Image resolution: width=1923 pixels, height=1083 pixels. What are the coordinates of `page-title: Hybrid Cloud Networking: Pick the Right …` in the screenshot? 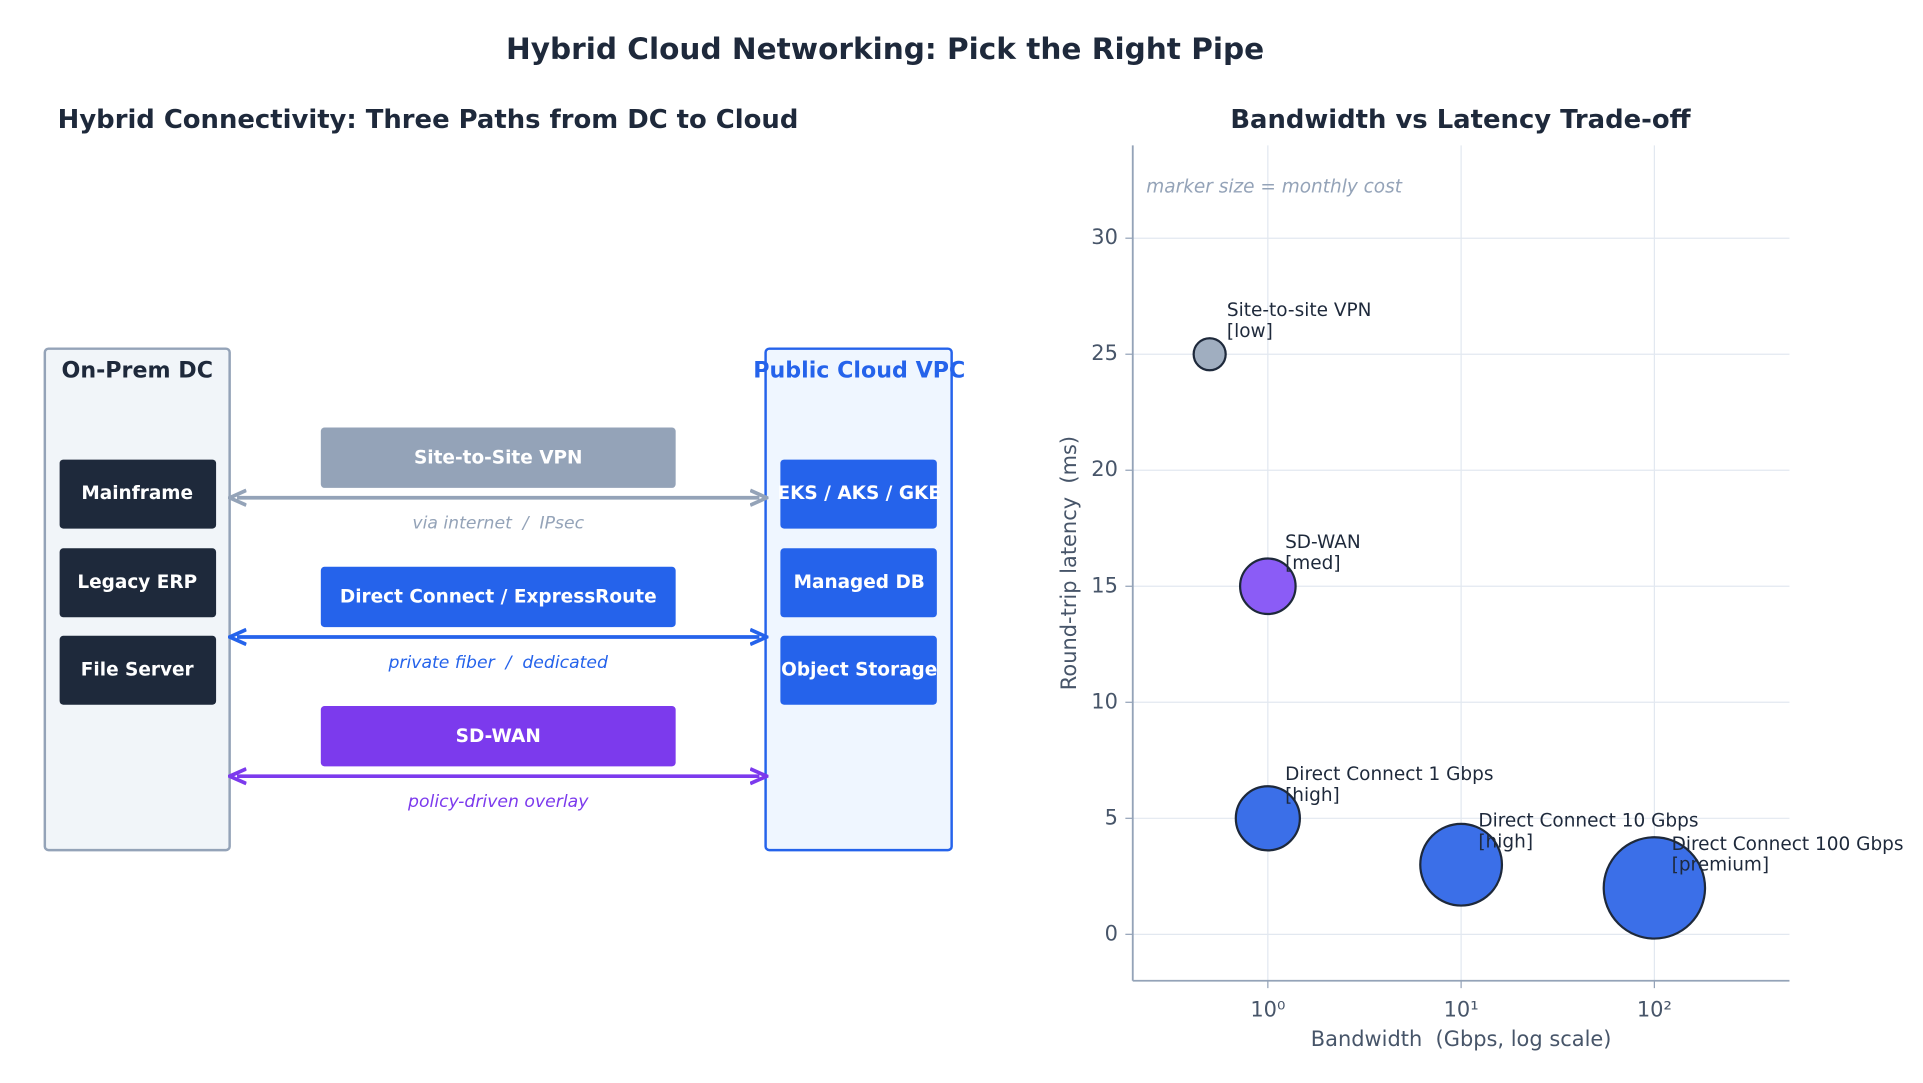 It's located at (885, 49).